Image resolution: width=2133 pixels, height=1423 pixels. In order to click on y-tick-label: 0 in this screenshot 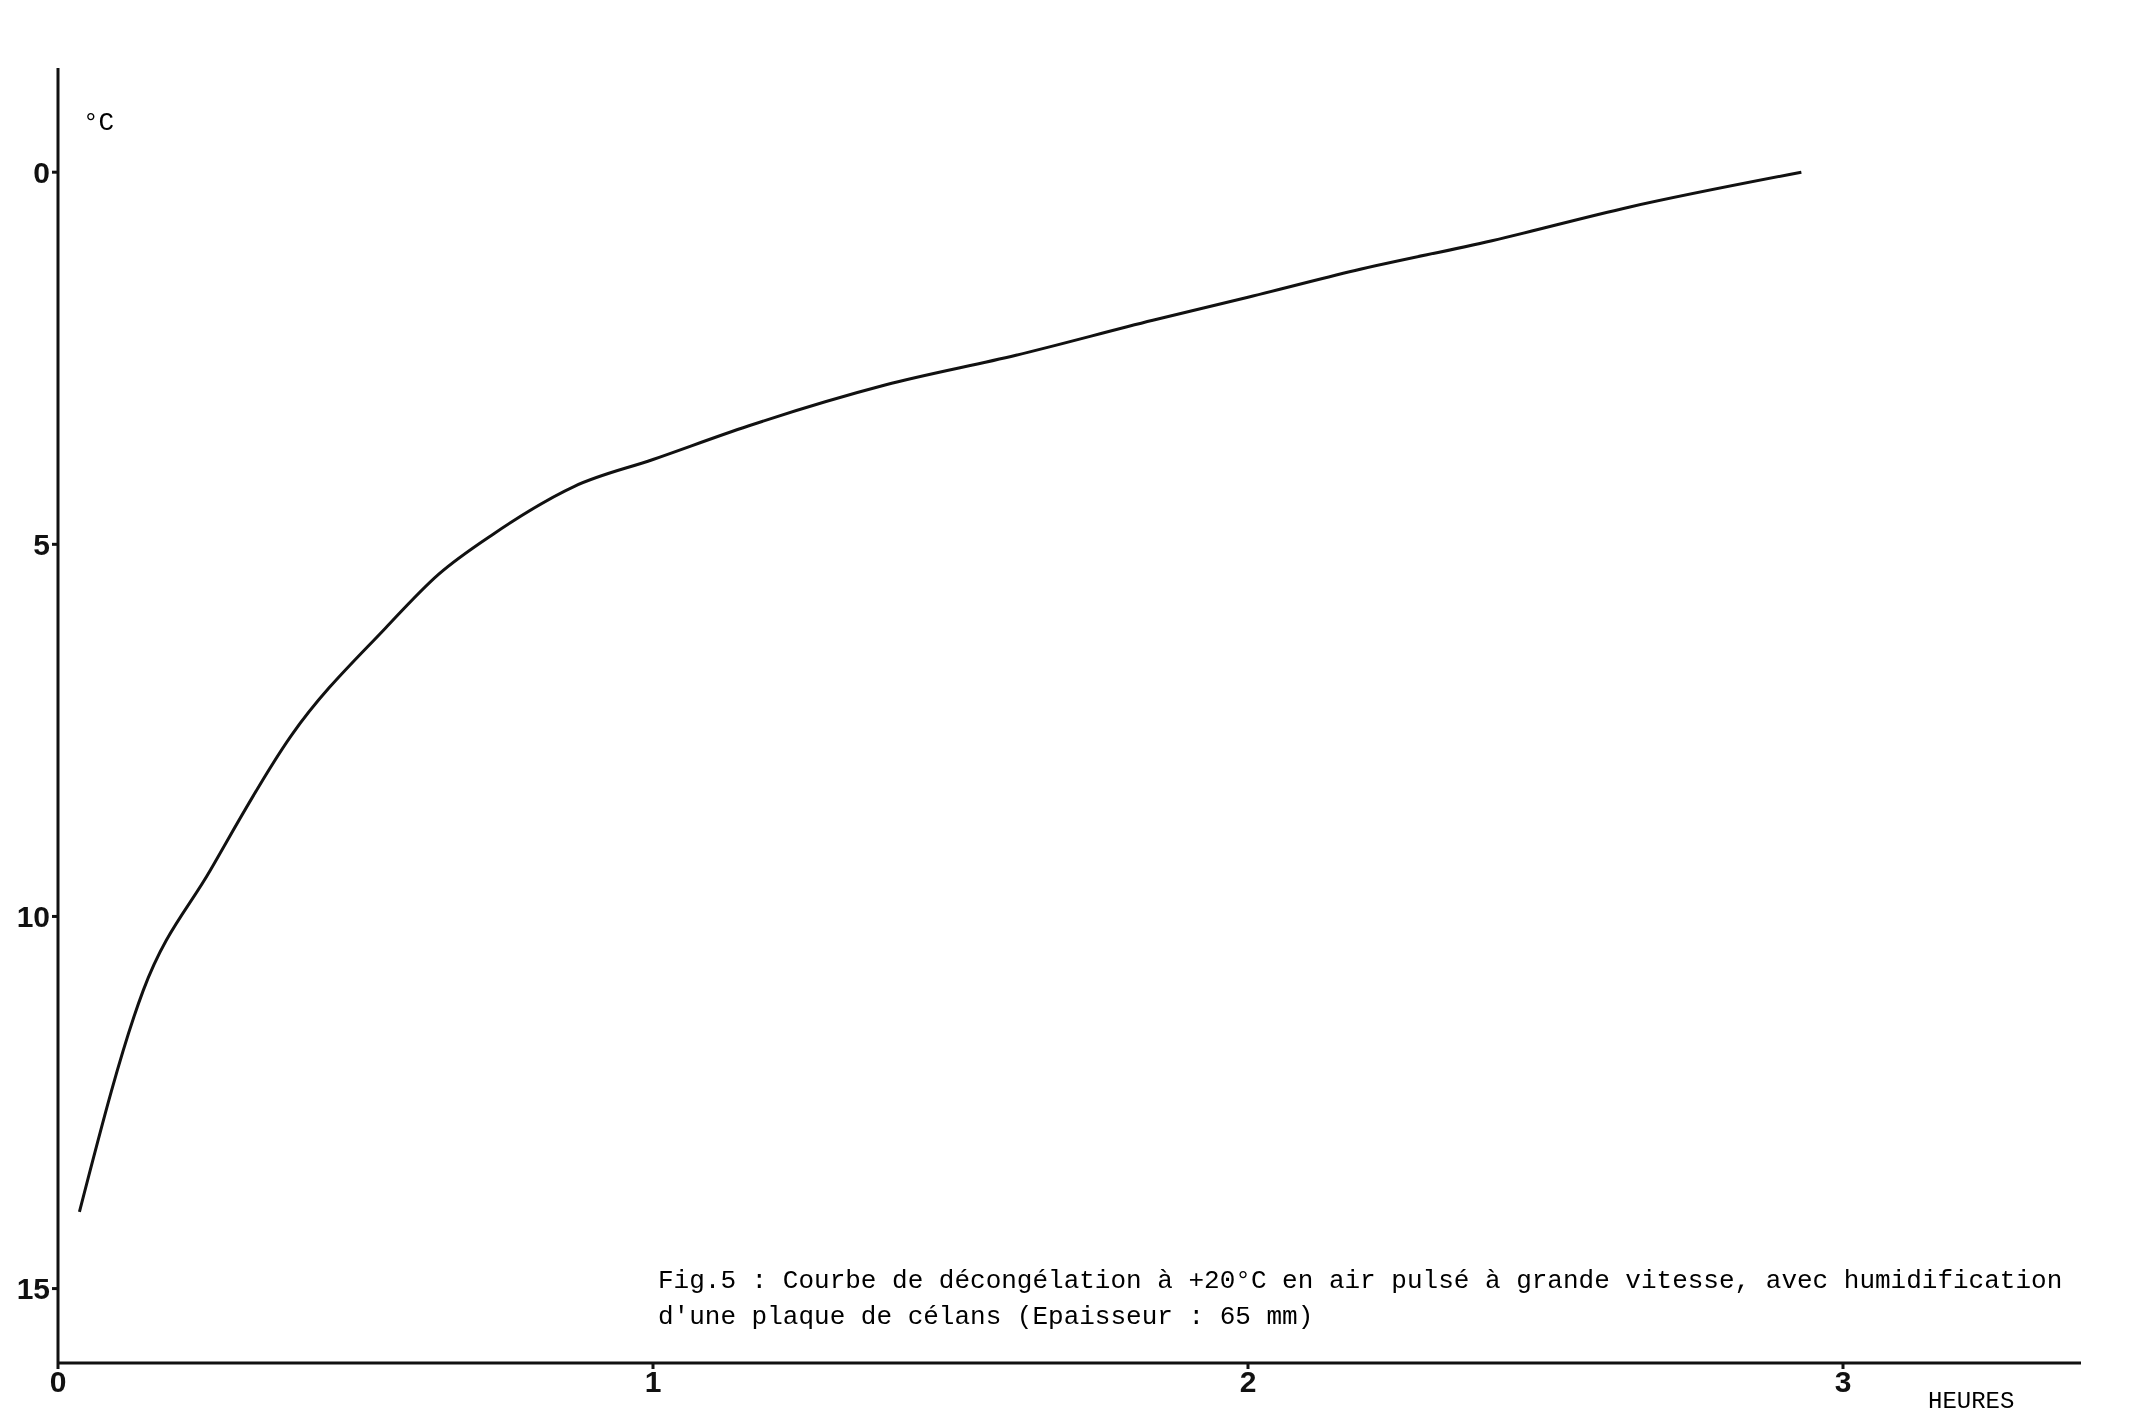, I will do `click(41, 172)`.